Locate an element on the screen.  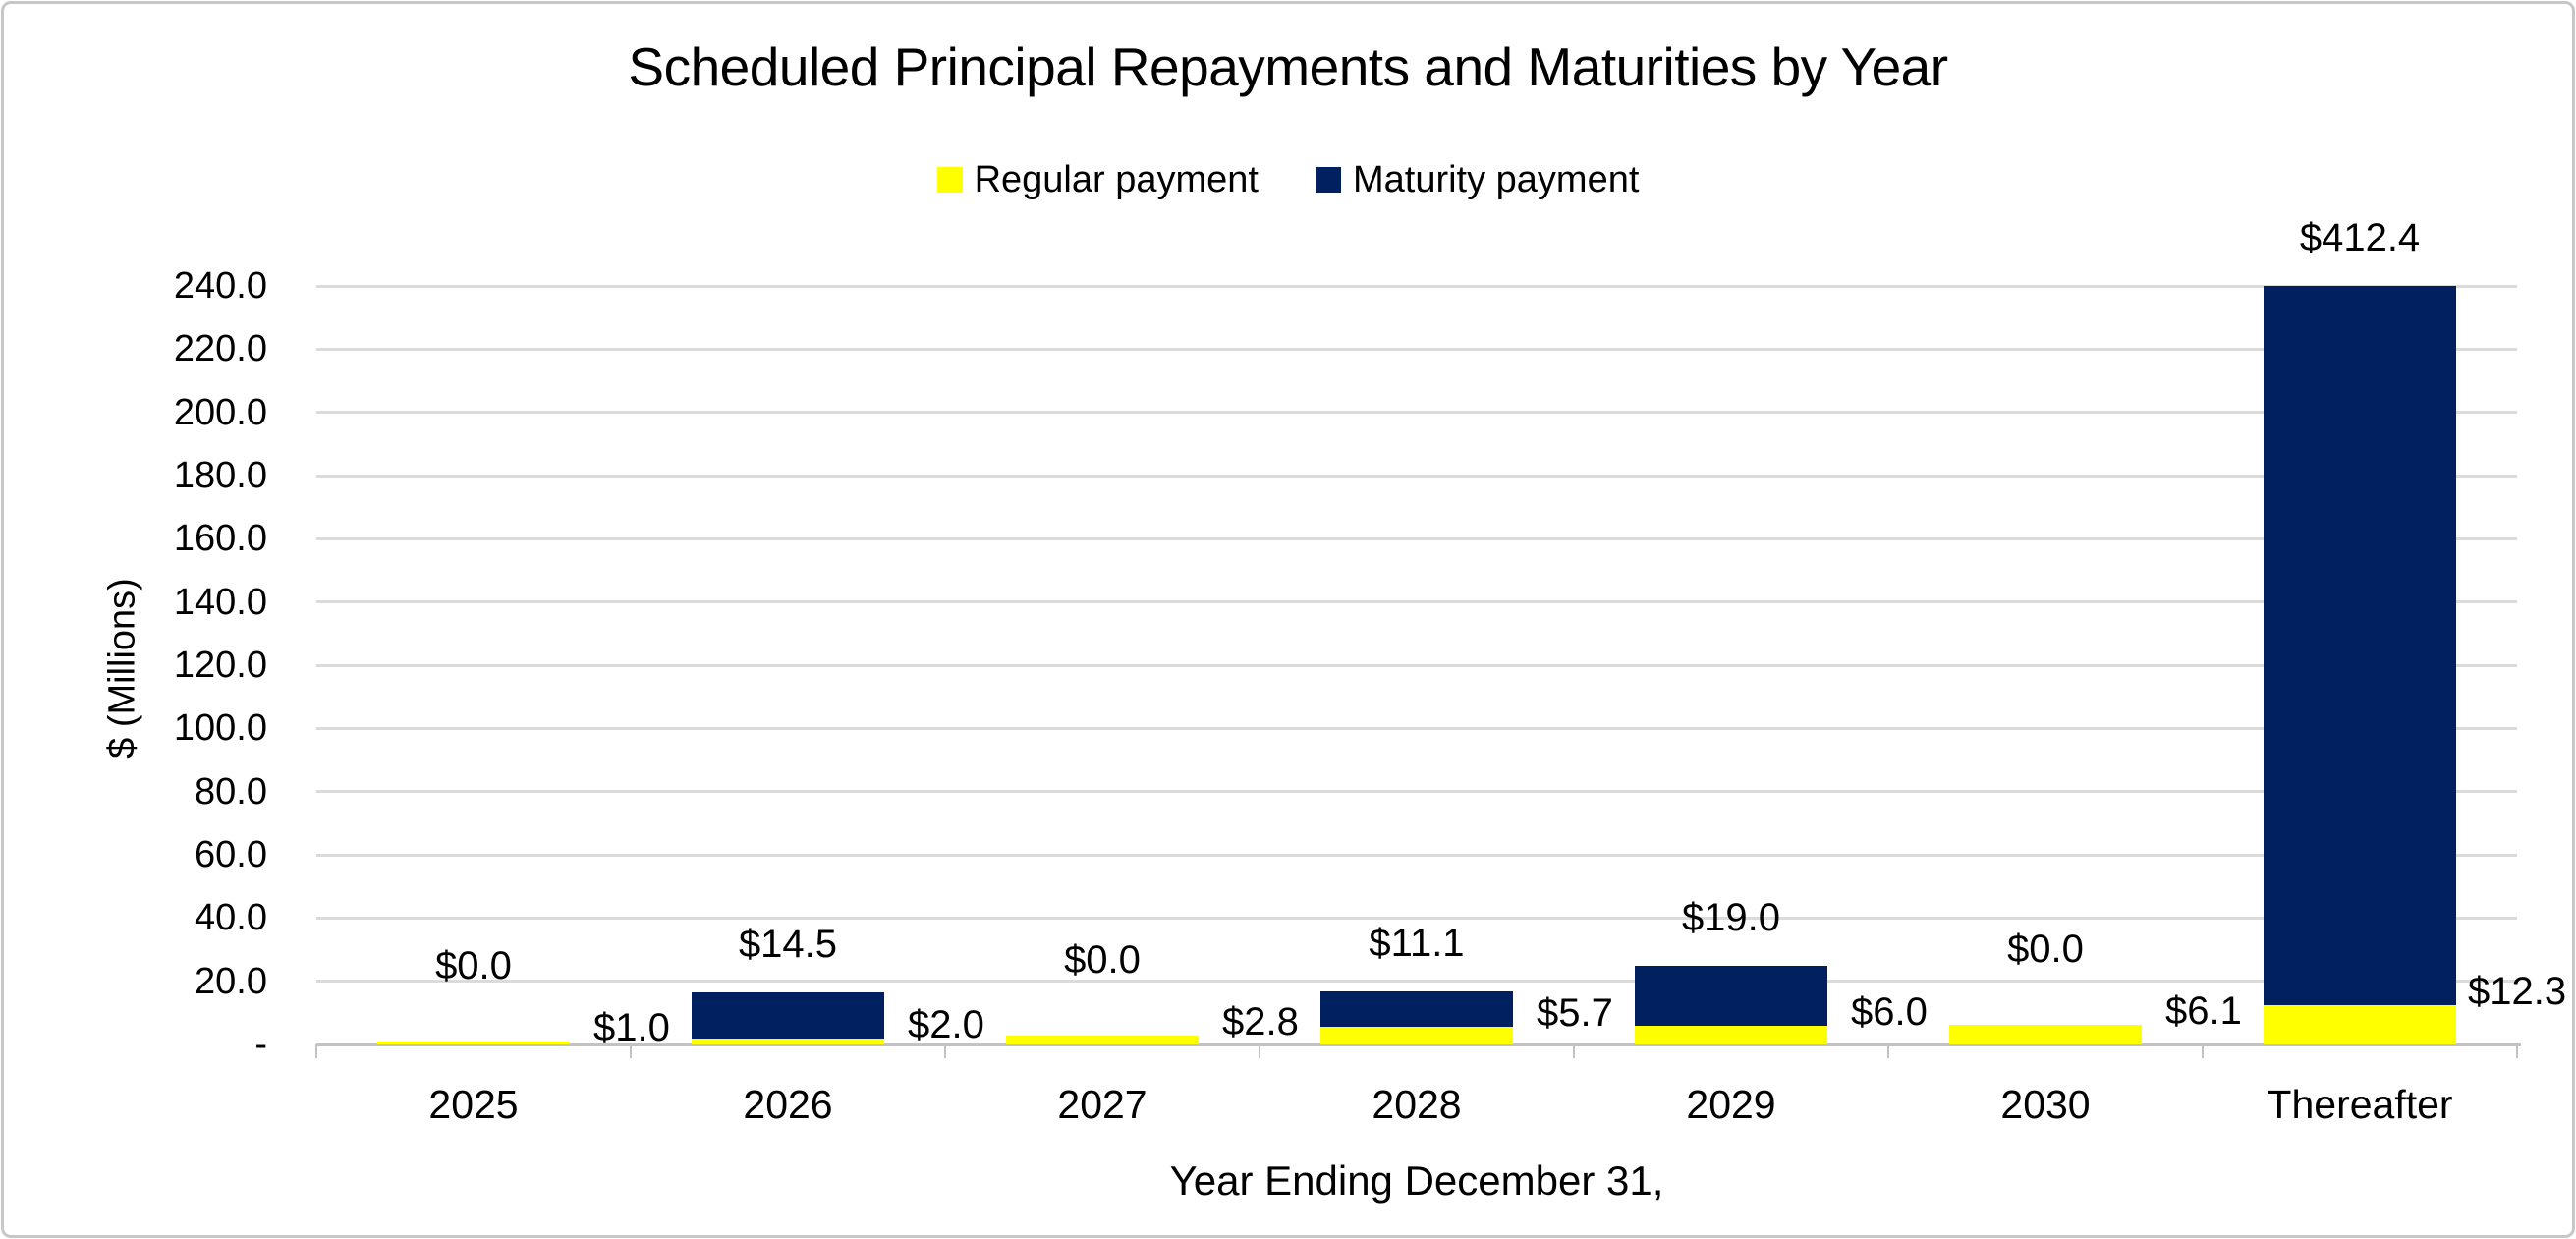
legend-label-regular-payment: Regular payment is located at coordinates (1116, 179).